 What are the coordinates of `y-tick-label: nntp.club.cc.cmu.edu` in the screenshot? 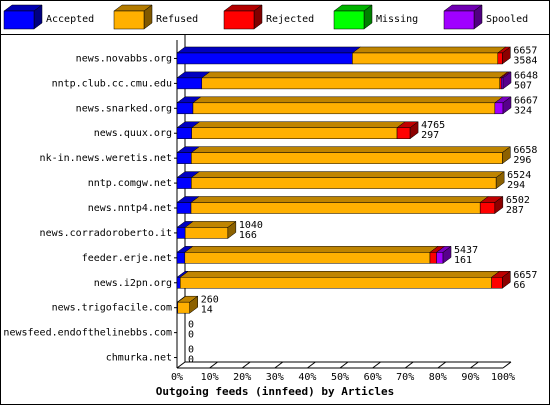 It's located at (112, 83).